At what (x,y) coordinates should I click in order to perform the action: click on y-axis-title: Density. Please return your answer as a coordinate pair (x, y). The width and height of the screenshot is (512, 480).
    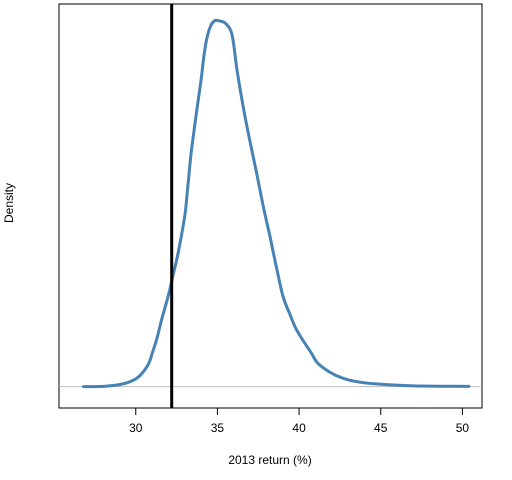
    Looking at the image, I should click on (9, 203).